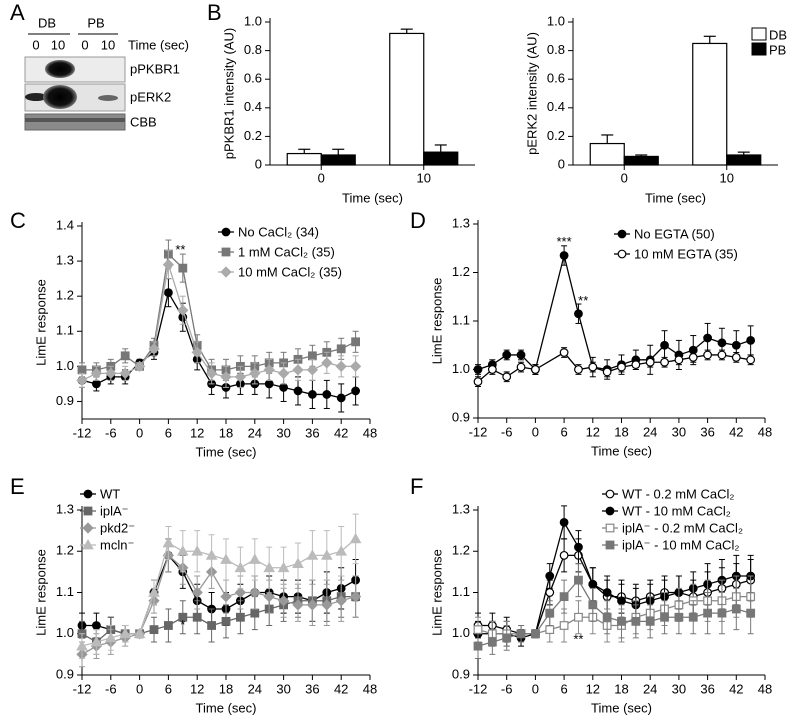 The image size is (805, 722). Describe the element at coordinates (114, 510) in the screenshot. I see `legend-label: iplA⁻` at that location.